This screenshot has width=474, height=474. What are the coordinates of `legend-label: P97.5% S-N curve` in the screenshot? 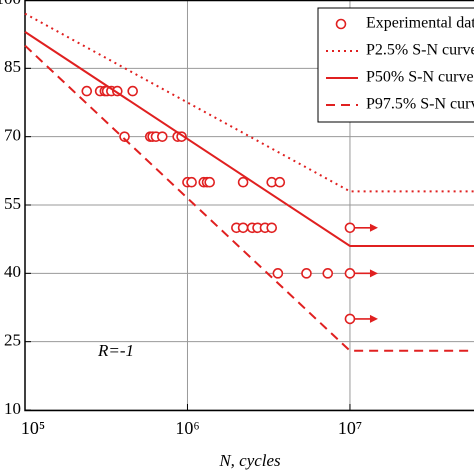 It's located at (420, 104).